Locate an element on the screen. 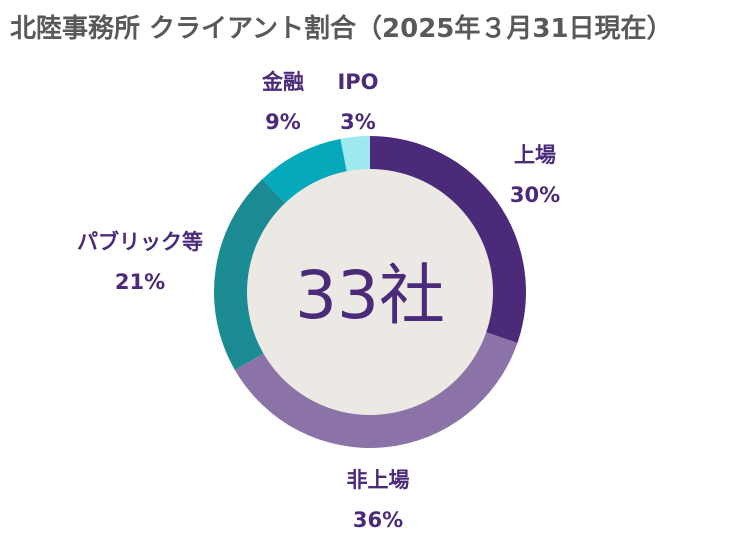 This screenshot has width=744, height=541. slice-category-label: 金融 is located at coordinates (283, 82).